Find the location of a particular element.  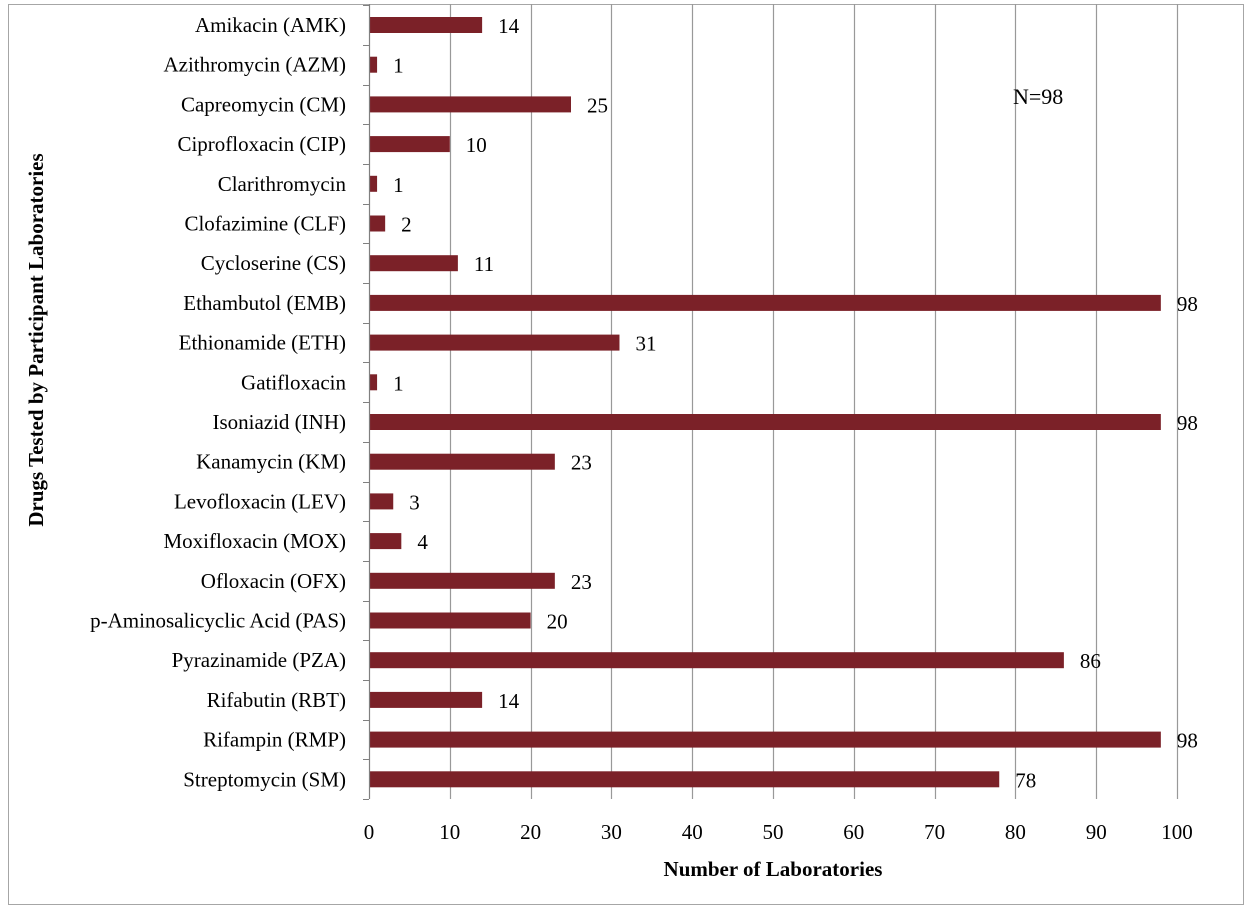

category-label: Amikacin (AMK) is located at coordinates (270, 25).